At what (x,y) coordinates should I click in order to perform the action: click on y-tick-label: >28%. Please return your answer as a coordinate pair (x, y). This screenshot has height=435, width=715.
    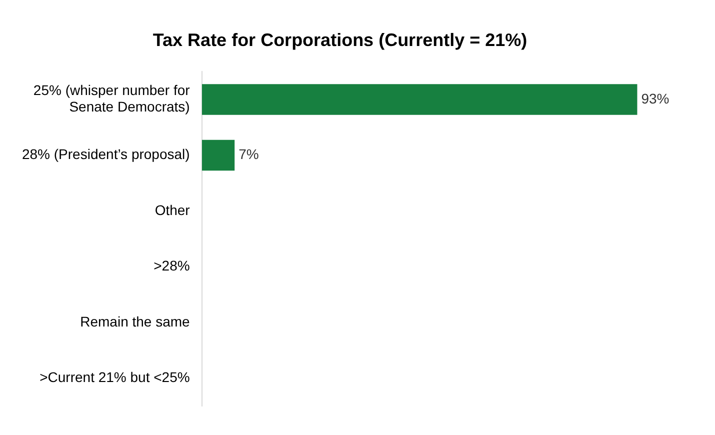
    Looking at the image, I should click on (172, 266).